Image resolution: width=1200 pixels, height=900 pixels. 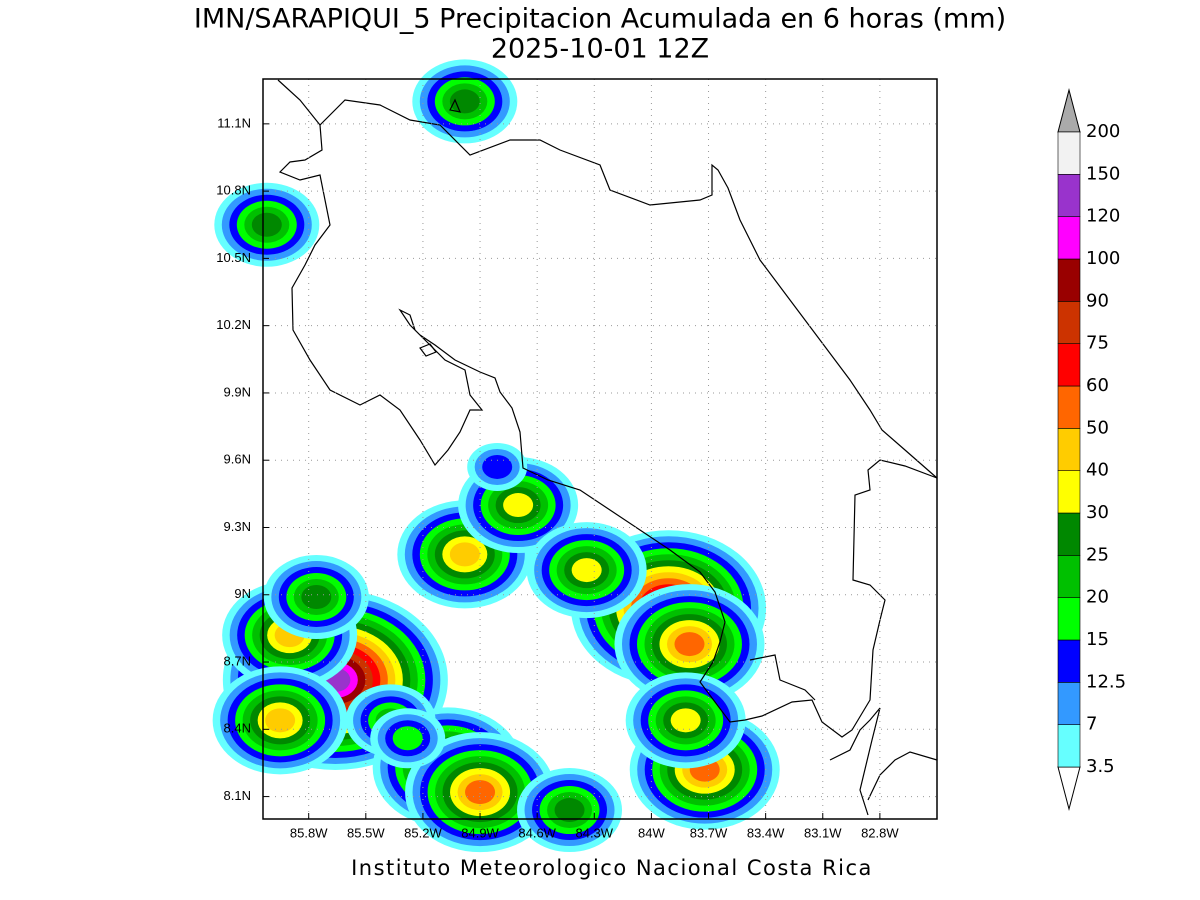 What do you see at coordinates (366, 832) in the screenshot?
I see `x-tick-label: 85.5W` at bounding box center [366, 832].